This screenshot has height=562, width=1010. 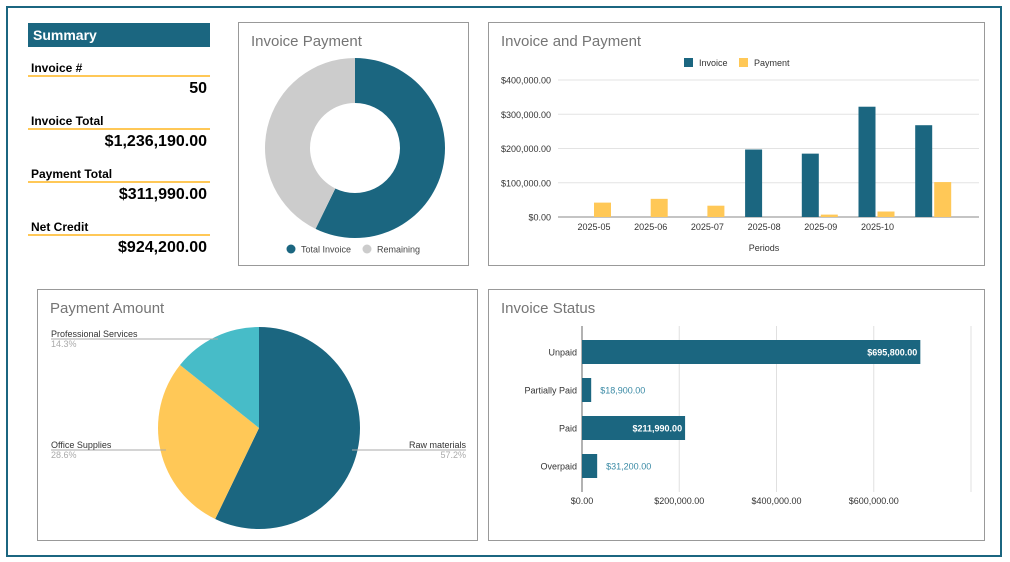 What do you see at coordinates (582, 501) in the screenshot?
I see `x-tick-label: $0.00` at bounding box center [582, 501].